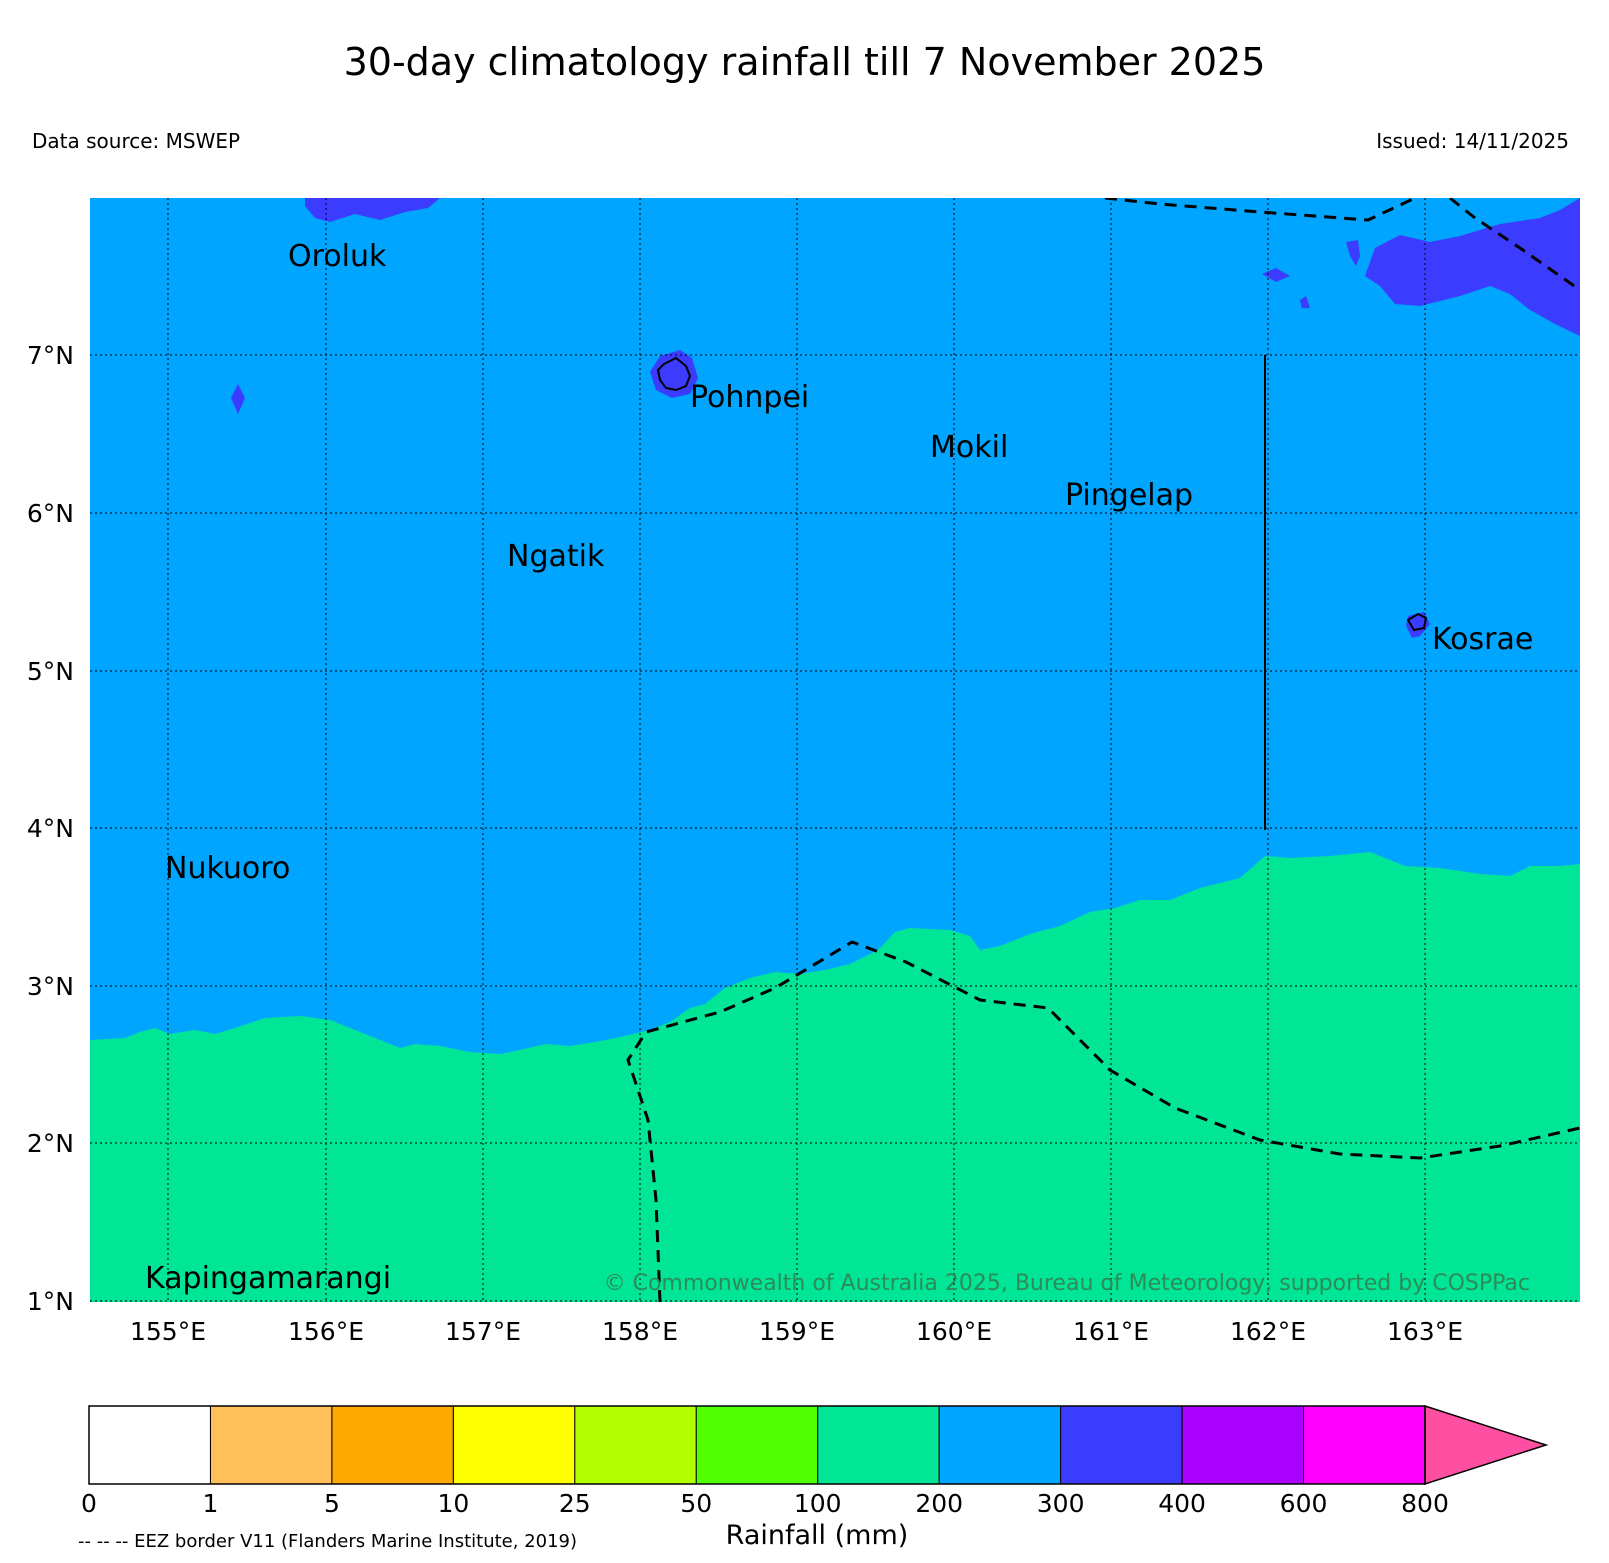 The image size is (1609, 1563). What do you see at coordinates (674, 374) in the screenshot?
I see `pohnpei-island-outline` at bounding box center [674, 374].